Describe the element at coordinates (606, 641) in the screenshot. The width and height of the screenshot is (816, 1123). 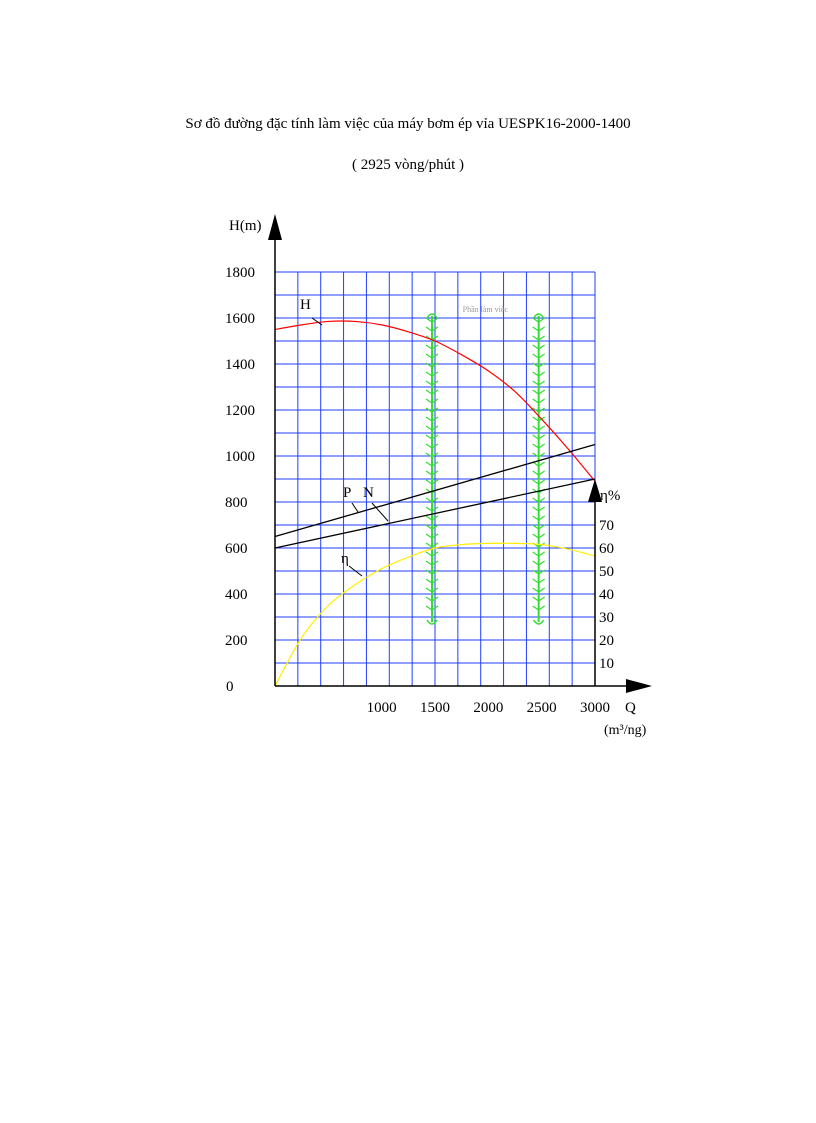
I see `right-tick-label: 20` at that location.